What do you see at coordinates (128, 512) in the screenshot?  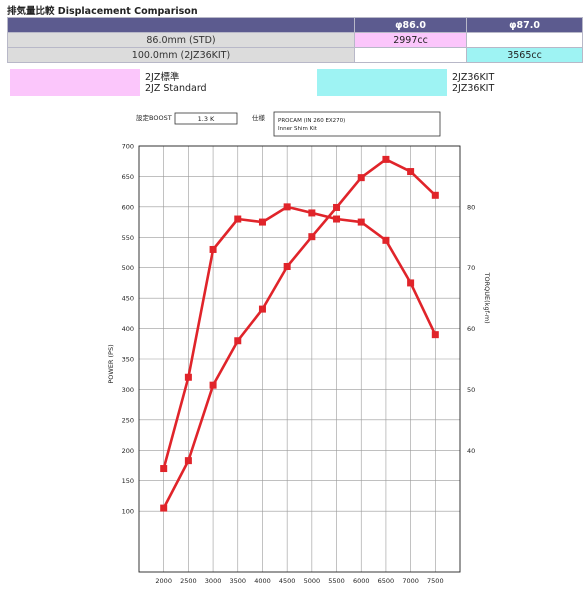 I see `y-tick-label: 100` at bounding box center [128, 512].